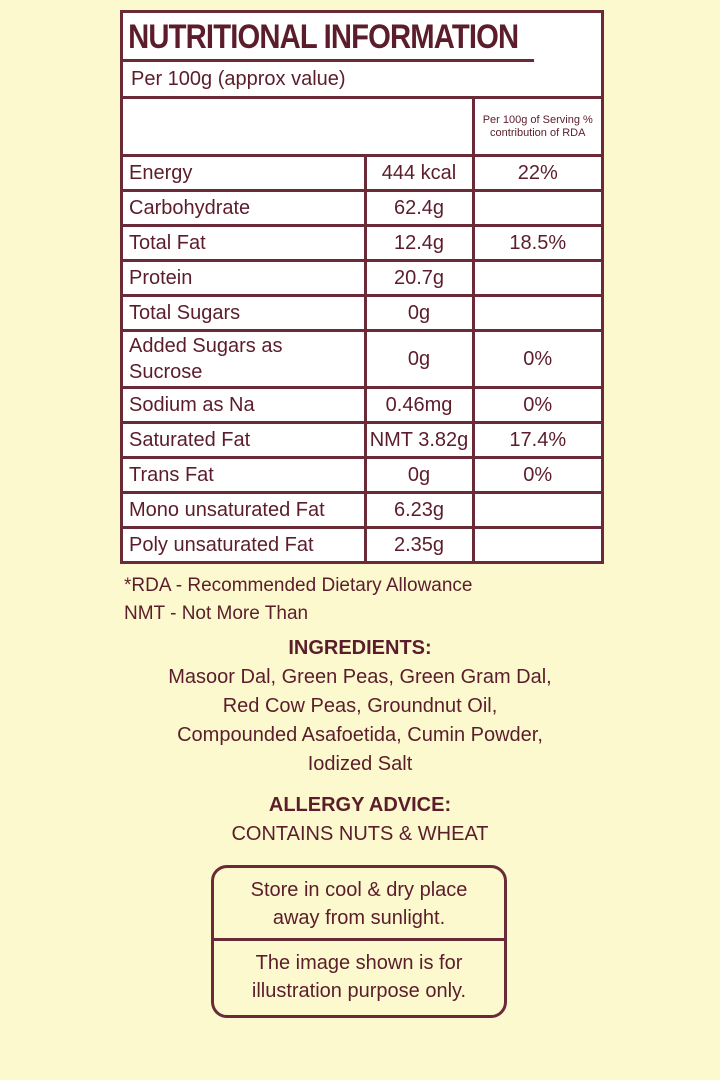 The height and width of the screenshot is (1080, 720). I want to click on table-row: Mono unsaturated Fat 6.23g, so click(362, 509).